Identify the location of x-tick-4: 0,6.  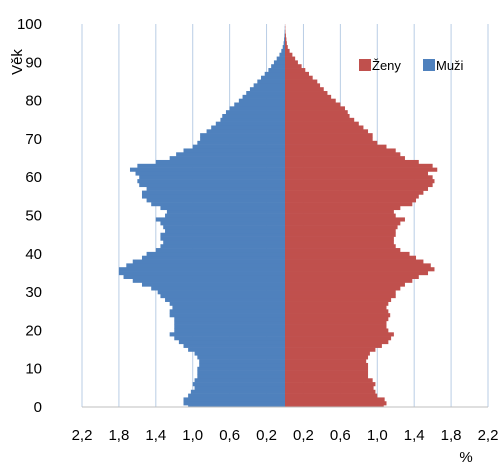
(229, 435).